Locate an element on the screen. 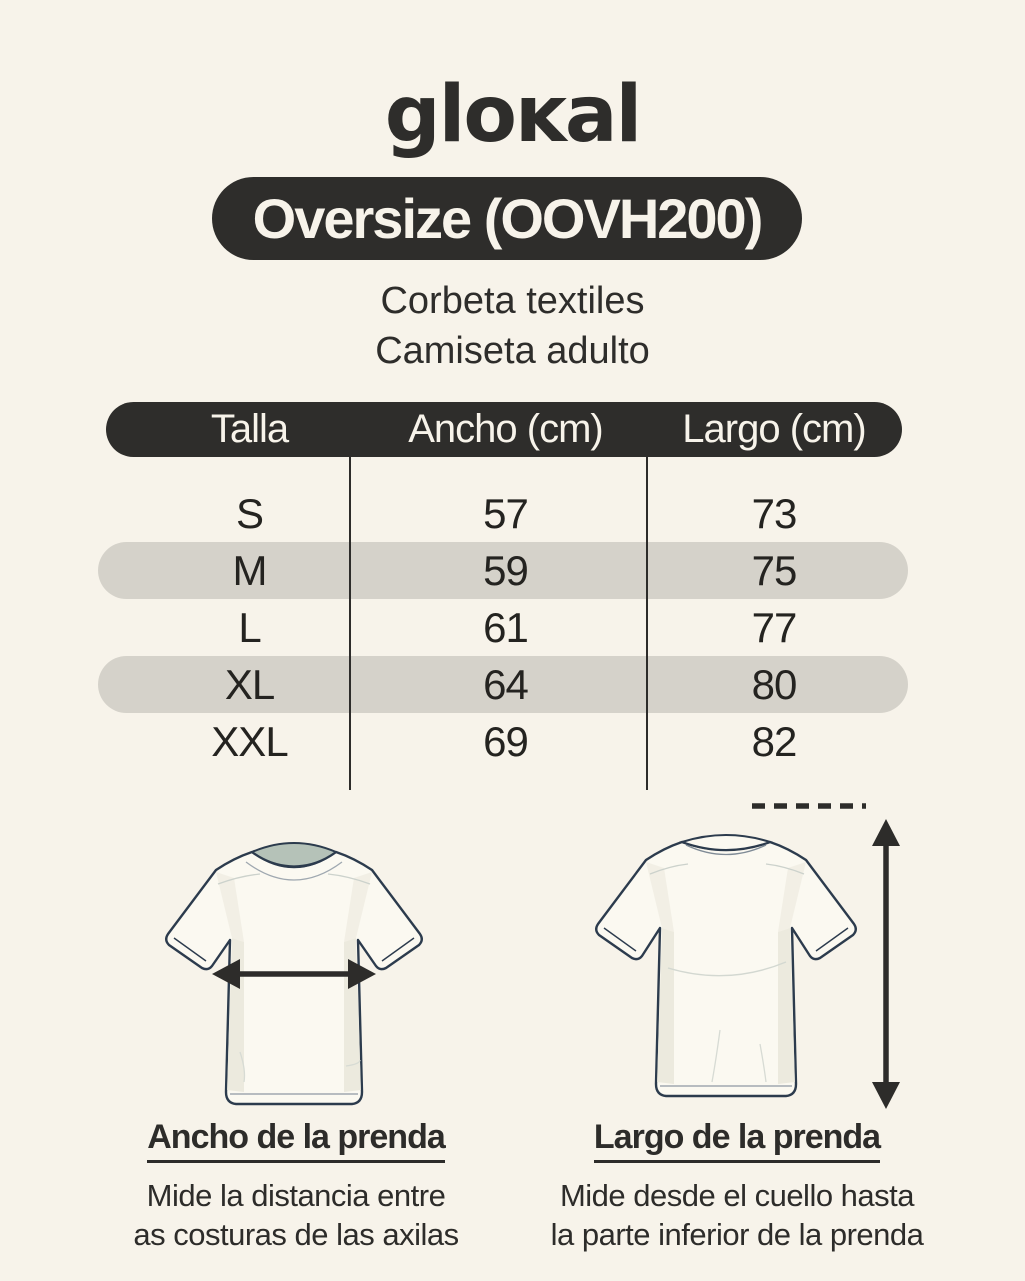 This screenshot has height=1281, width=1025. column-header-ancho: Ancho (cm) is located at coordinates (506, 429).